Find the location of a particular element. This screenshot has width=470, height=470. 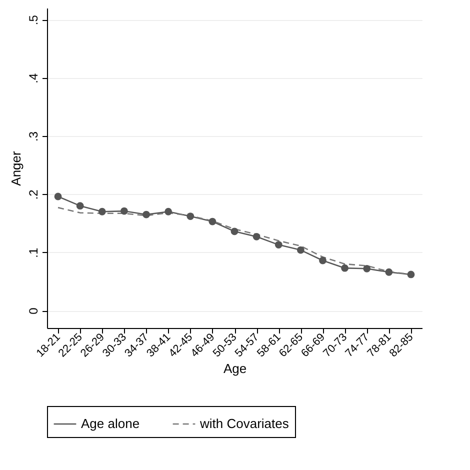

y-tick-label: .1 is located at coordinates (33, 253).